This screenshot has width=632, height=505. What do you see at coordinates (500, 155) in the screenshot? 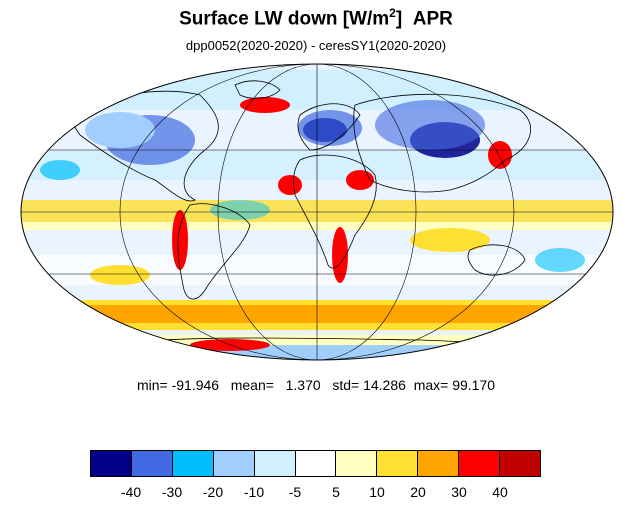
I see `east-asia-warm-patch` at bounding box center [500, 155].